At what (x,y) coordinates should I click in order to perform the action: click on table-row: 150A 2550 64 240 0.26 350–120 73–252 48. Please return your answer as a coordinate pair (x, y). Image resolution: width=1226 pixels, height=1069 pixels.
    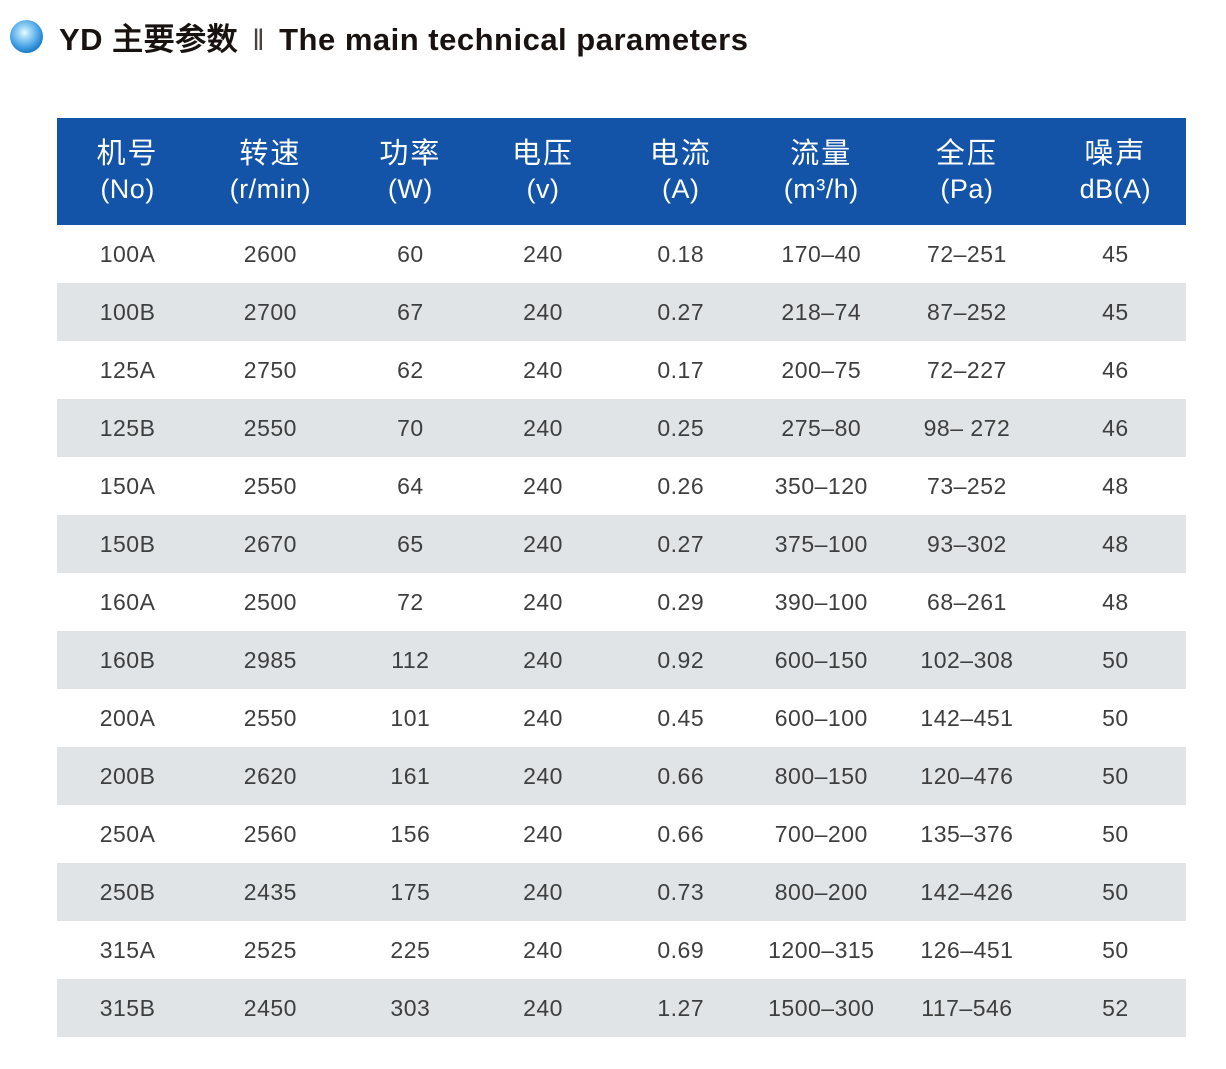
    Looking at the image, I should click on (621, 486).